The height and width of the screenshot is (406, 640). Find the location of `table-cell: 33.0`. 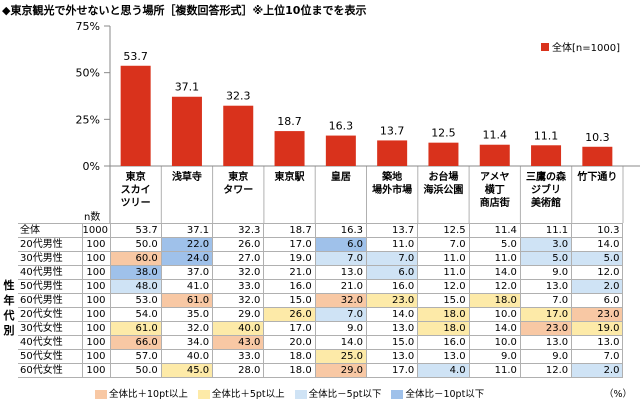

table-cell: 33.0 is located at coordinates (238, 356).